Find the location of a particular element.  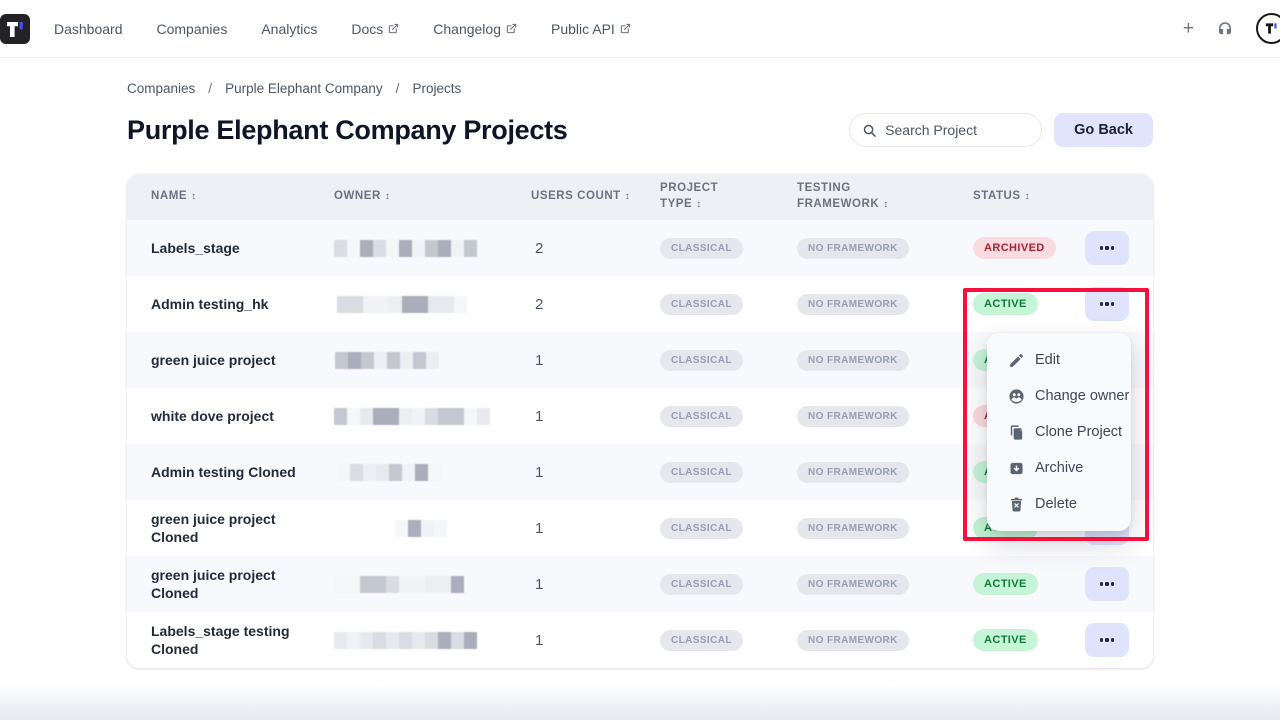

menu-item-delete: Delete is located at coordinates (1059, 504).